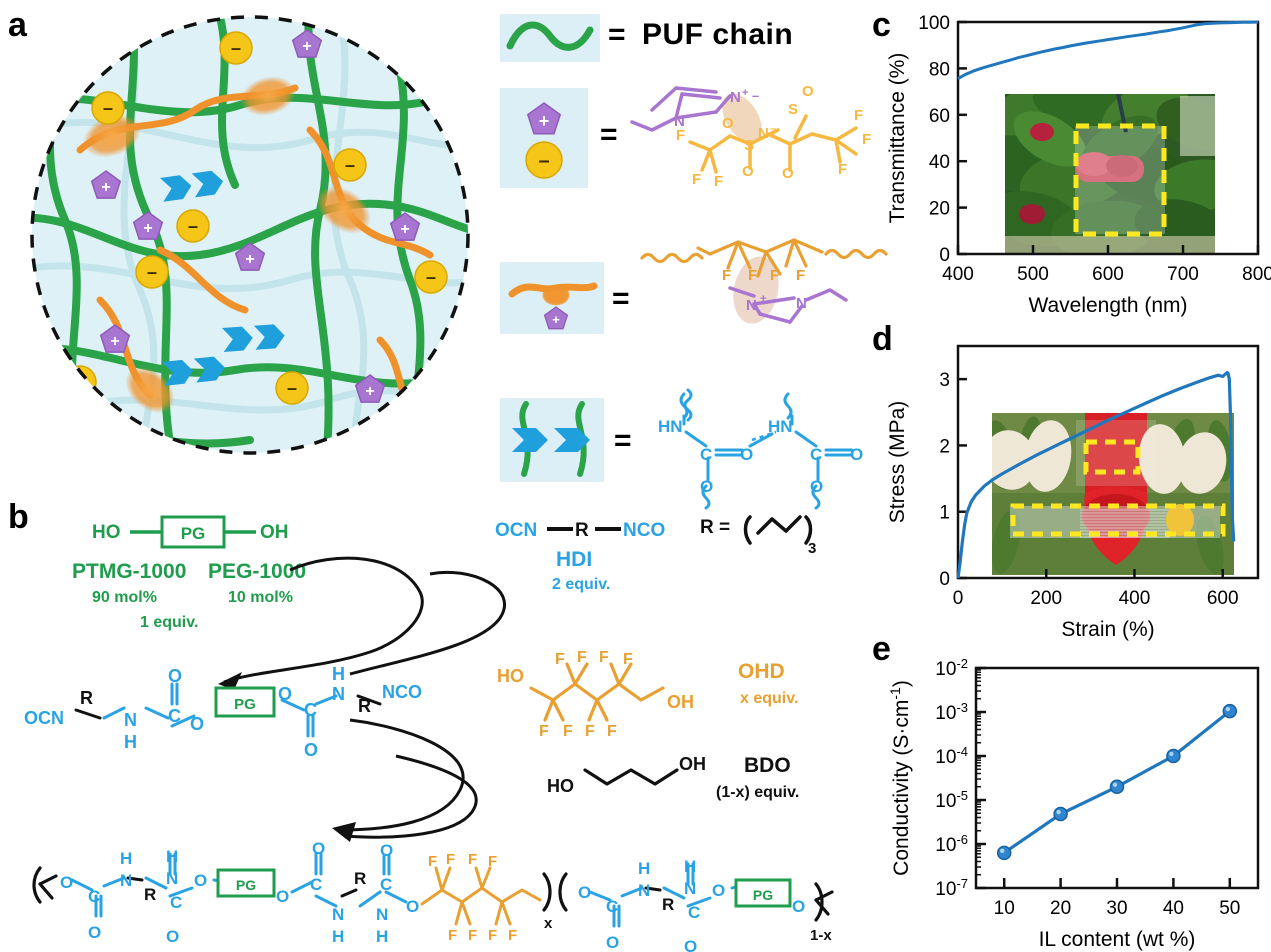 This screenshot has width=1271, height=952. I want to click on reagent-hdi-name: HDI, so click(574, 559).